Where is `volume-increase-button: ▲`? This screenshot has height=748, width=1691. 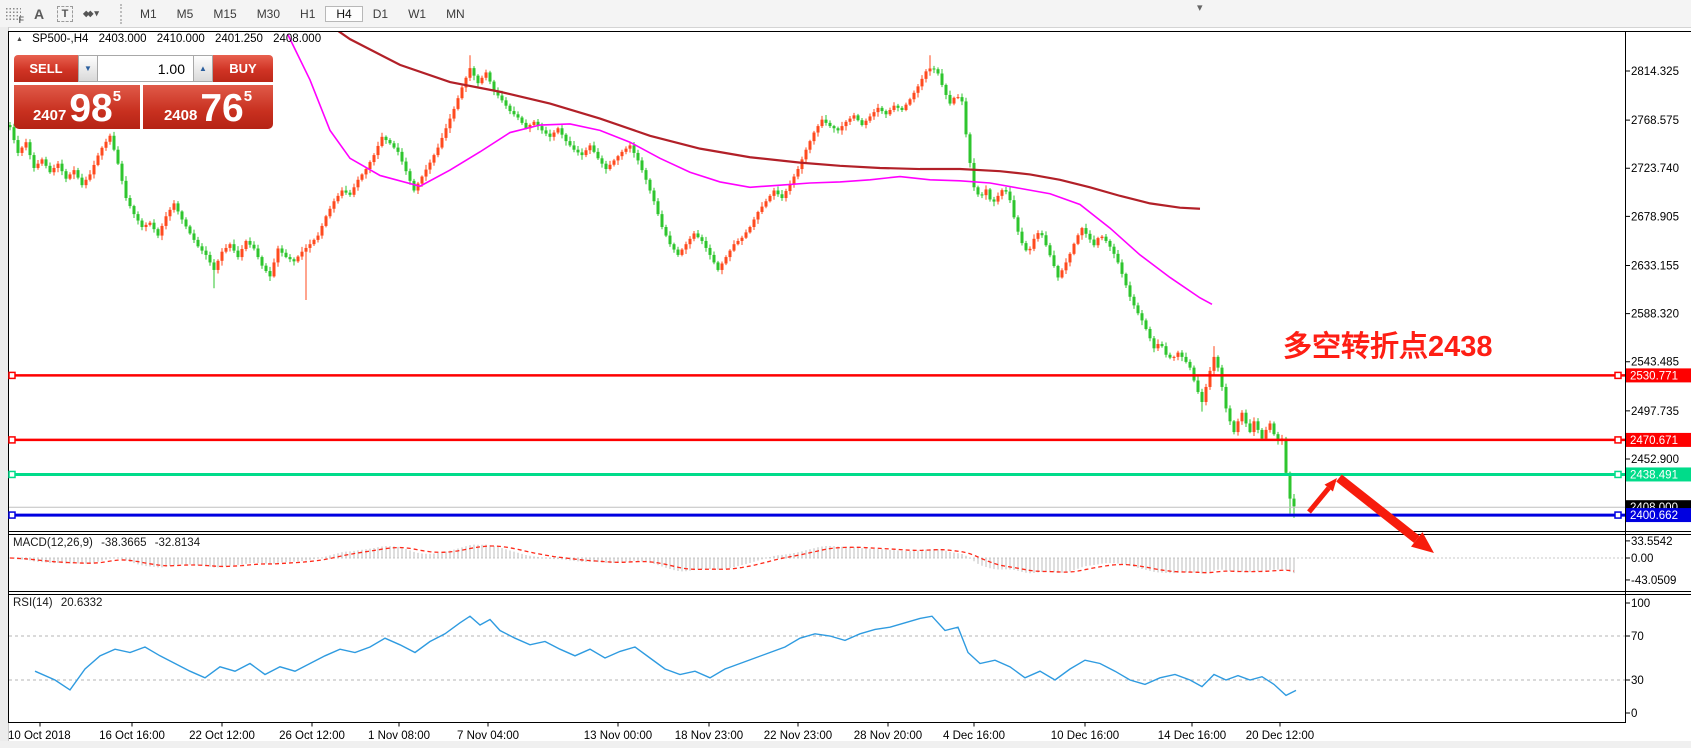
volume-increase-button: ▲ is located at coordinates (203, 68).